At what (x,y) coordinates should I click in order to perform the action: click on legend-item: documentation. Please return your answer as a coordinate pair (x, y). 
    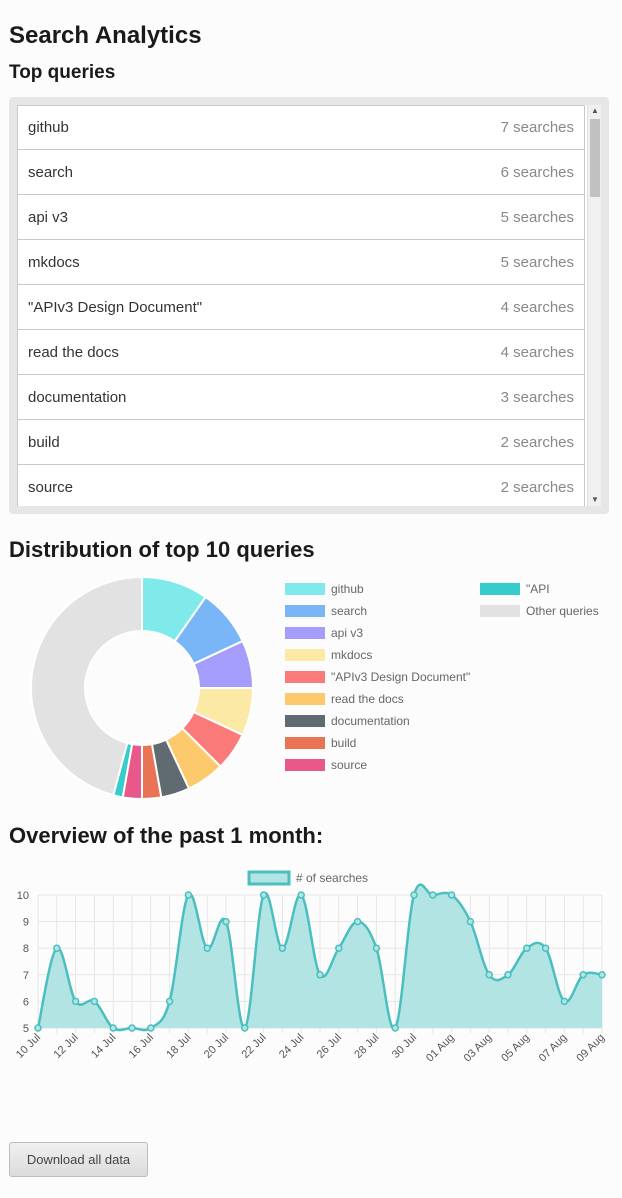
    Looking at the image, I should click on (347, 721).